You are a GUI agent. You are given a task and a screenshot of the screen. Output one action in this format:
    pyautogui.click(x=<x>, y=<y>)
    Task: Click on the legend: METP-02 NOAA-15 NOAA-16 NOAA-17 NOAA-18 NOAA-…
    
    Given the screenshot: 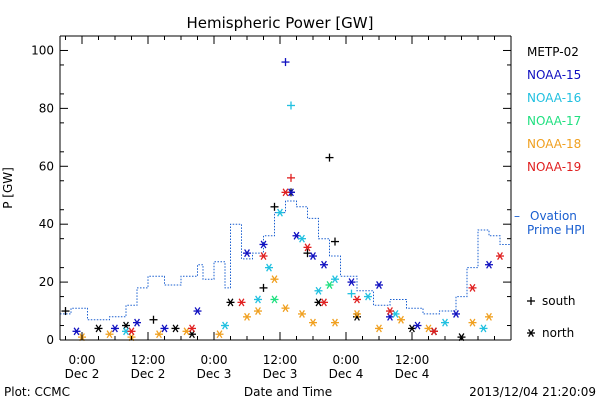 What is the action you would take?
    pyautogui.click(x=549, y=192)
    